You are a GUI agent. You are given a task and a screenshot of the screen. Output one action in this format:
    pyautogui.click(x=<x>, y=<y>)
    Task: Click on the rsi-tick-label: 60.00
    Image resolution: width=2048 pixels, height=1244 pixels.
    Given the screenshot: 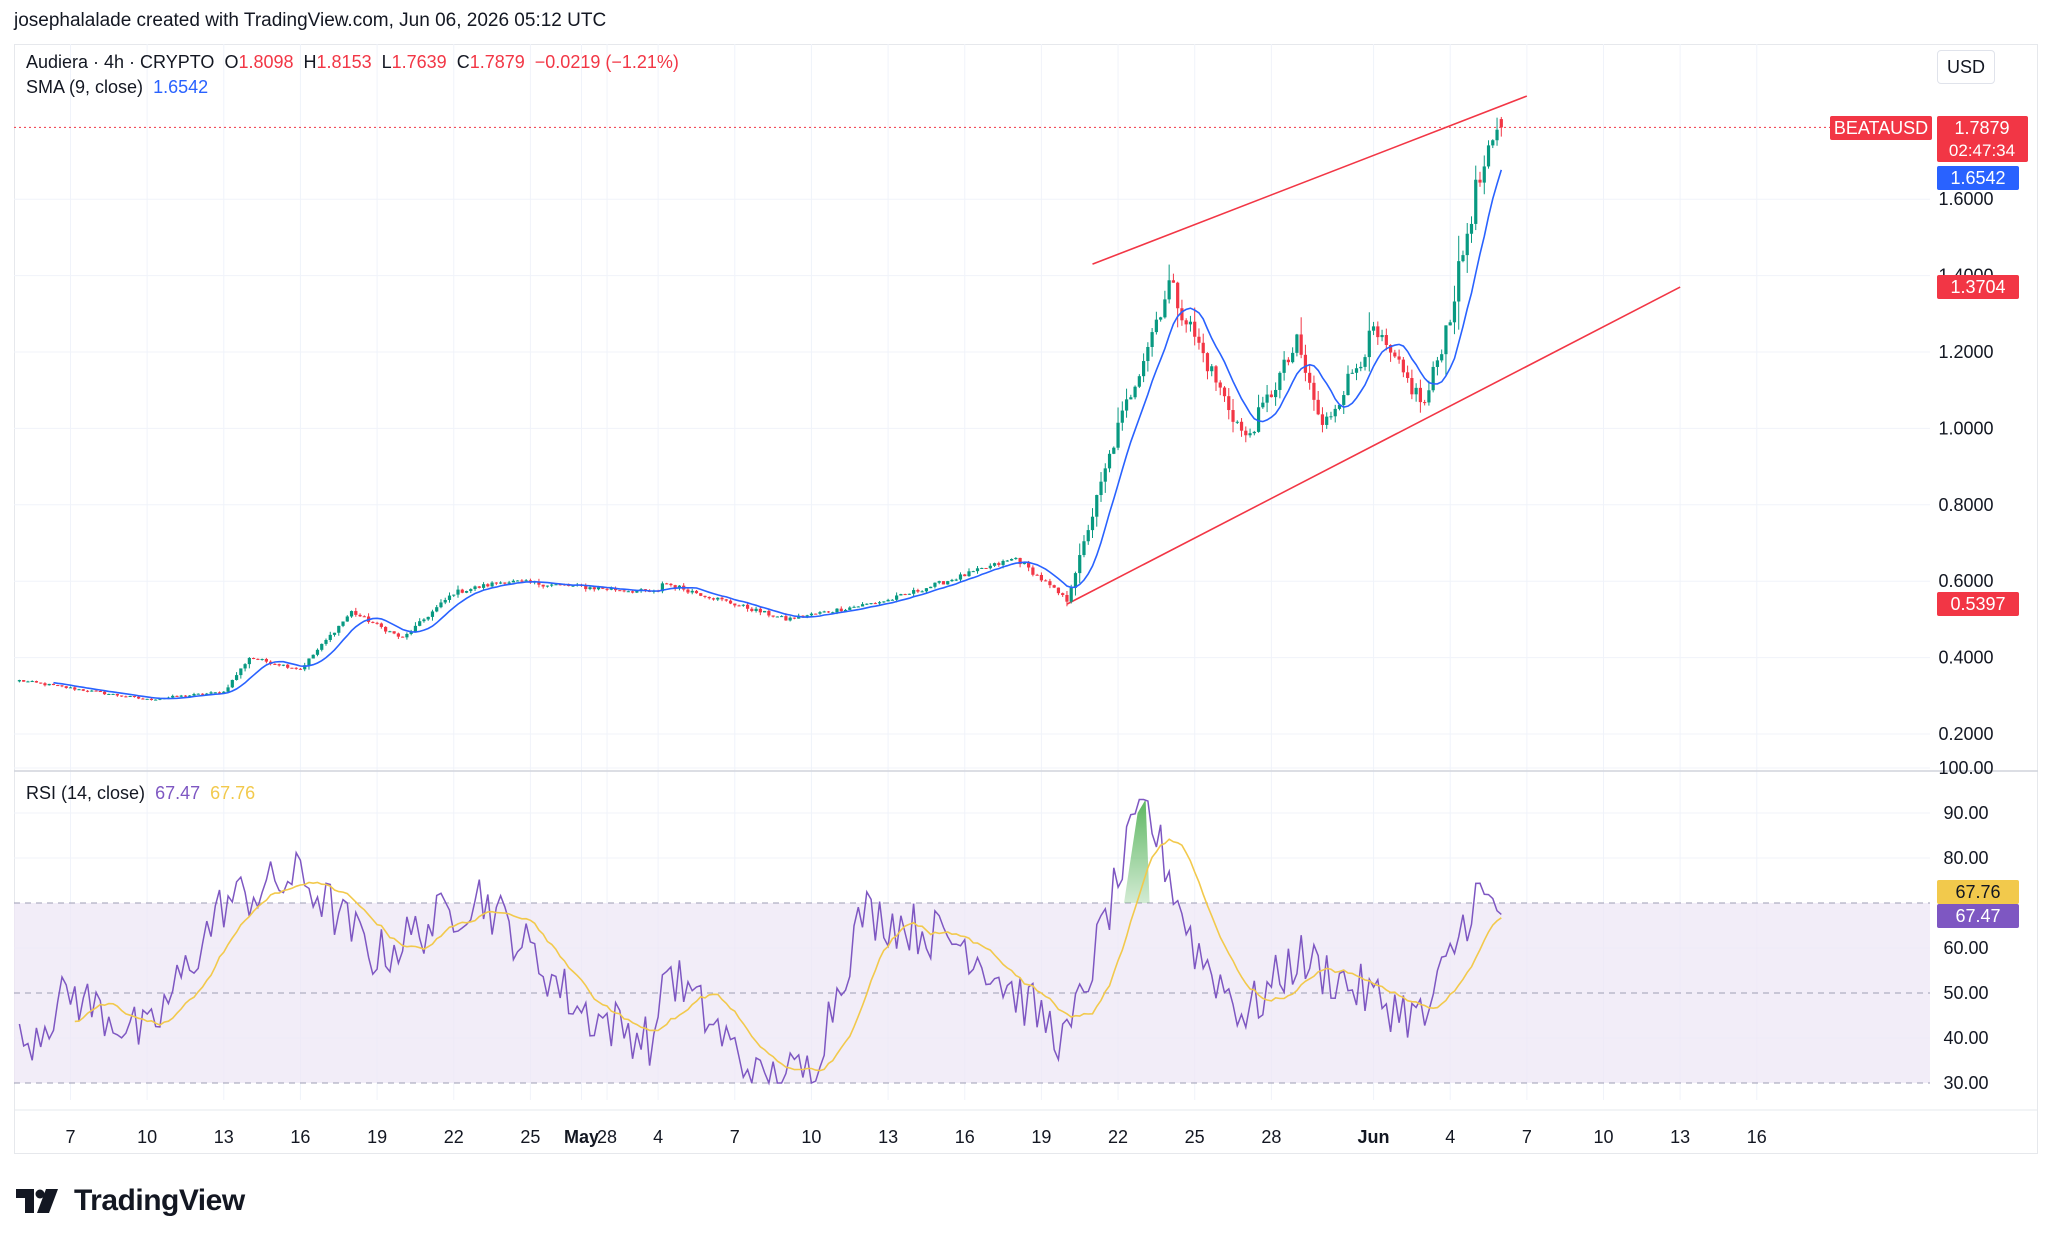 What is the action you would take?
    pyautogui.click(x=1965, y=948)
    